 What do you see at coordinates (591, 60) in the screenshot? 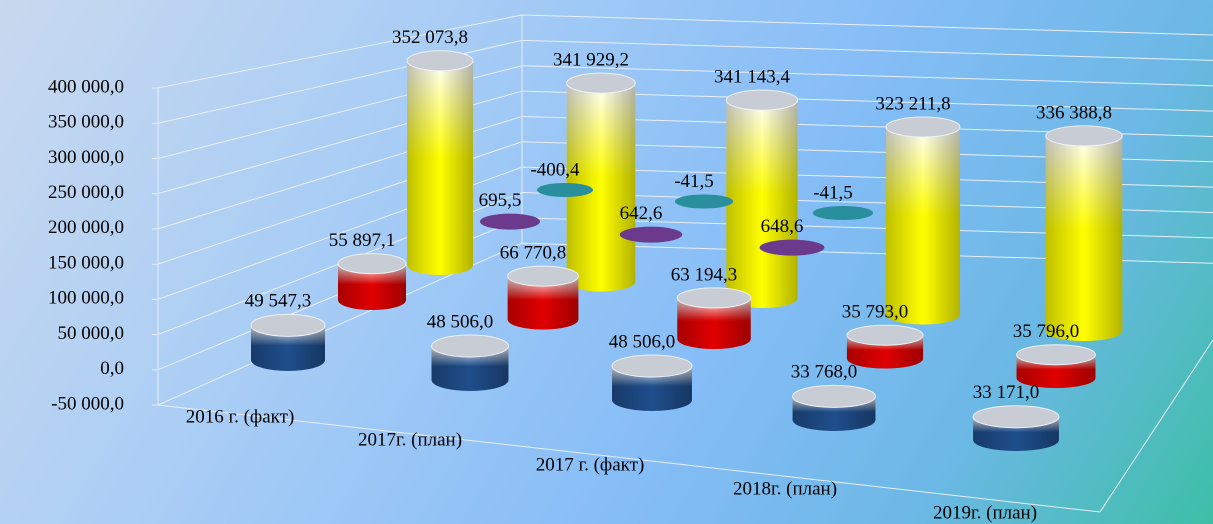
I see `value-label: 341 929,2` at bounding box center [591, 60].